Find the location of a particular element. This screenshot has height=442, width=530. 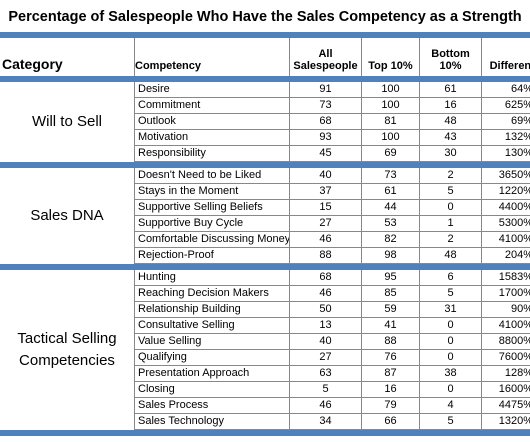

table-cell: 79 is located at coordinates (391, 406).